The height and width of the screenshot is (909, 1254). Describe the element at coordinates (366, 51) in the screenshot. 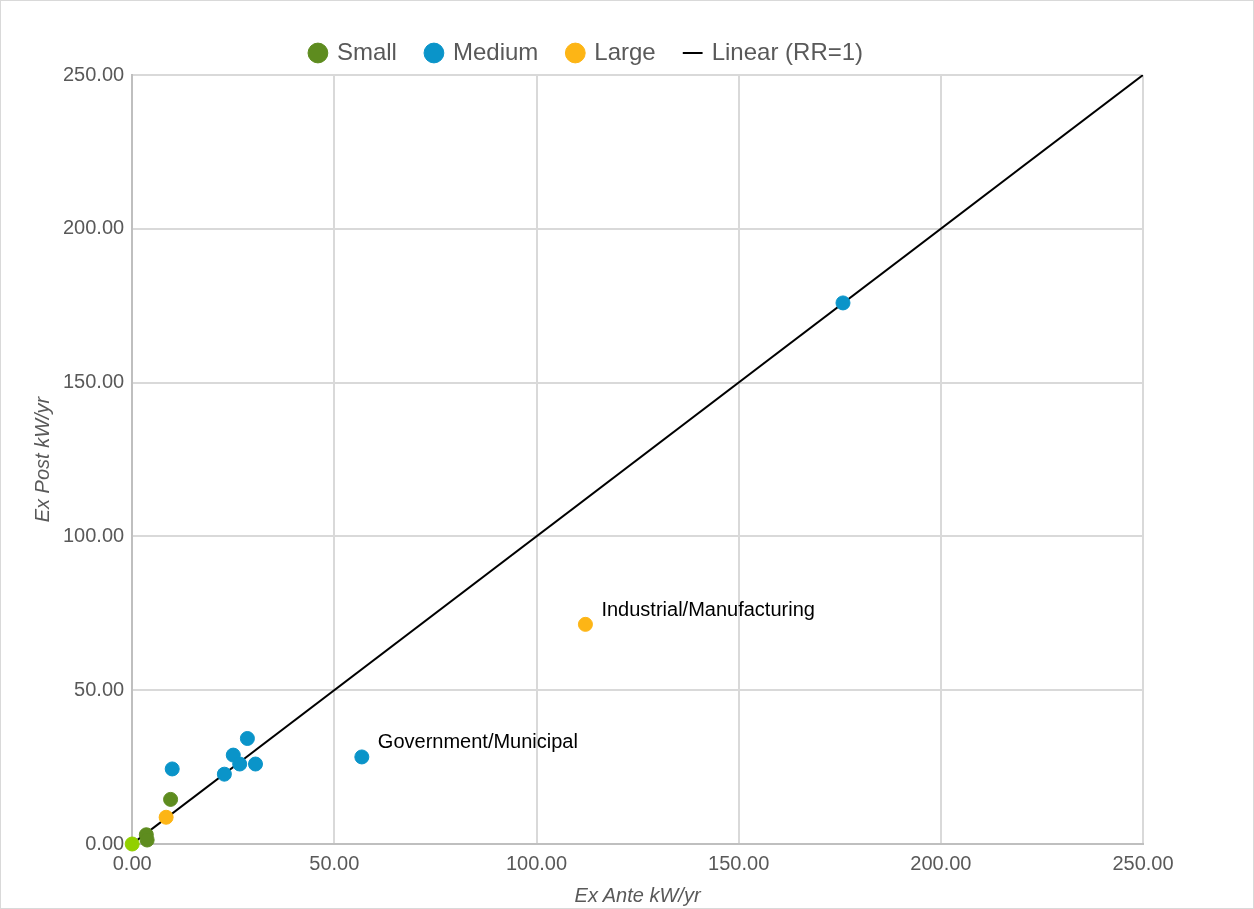

I see `legend-label: Small` at that location.